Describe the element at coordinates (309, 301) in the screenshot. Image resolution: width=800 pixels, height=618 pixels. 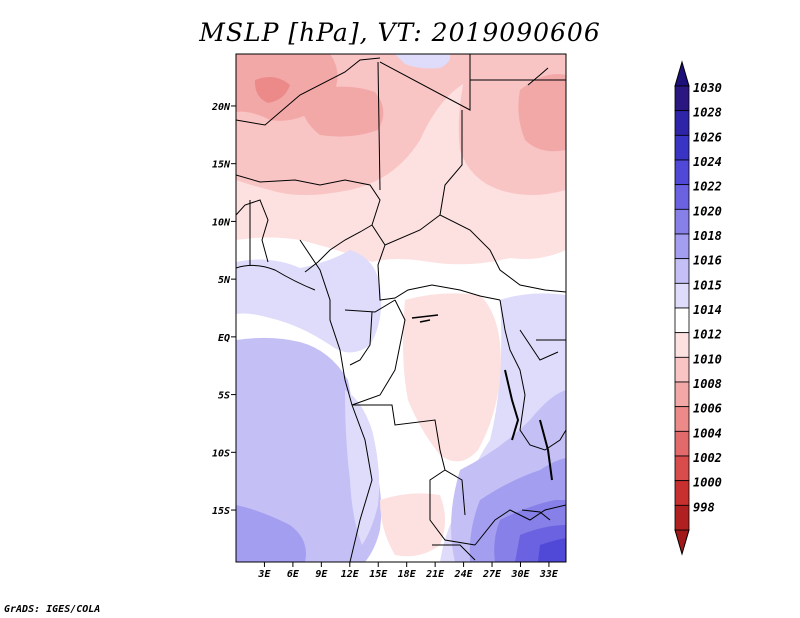
I see `pressure-region-1015-west` at that location.